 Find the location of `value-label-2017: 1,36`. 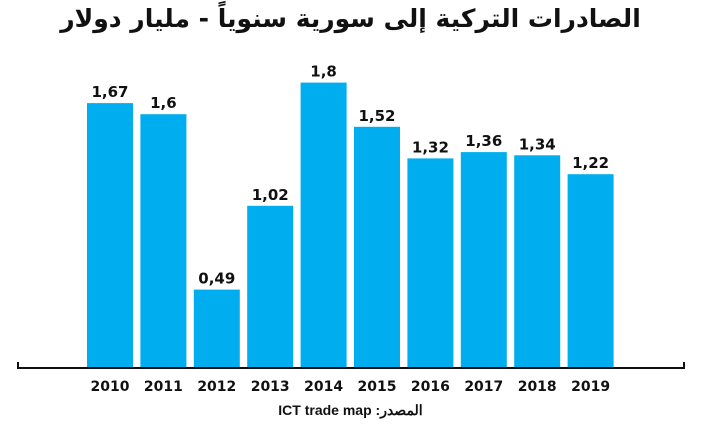

value-label-2017: 1,36 is located at coordinates (483, 141).